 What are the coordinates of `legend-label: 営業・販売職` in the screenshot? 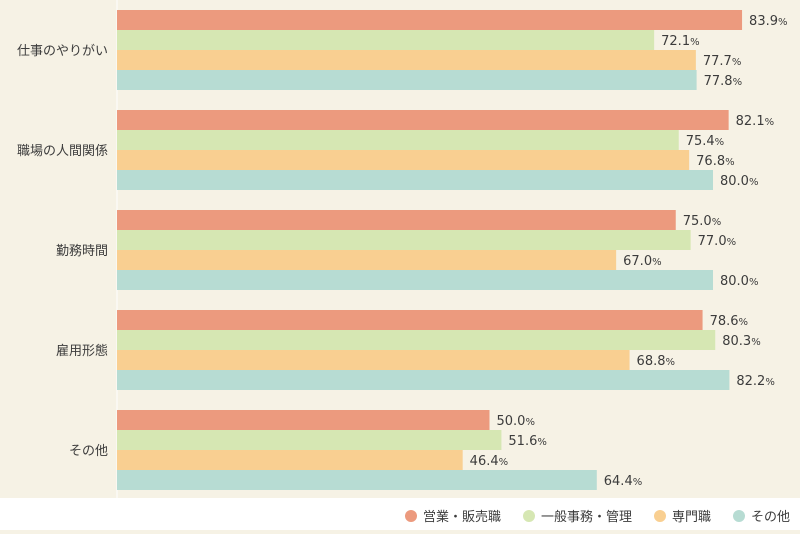 It's located at (461, 517).